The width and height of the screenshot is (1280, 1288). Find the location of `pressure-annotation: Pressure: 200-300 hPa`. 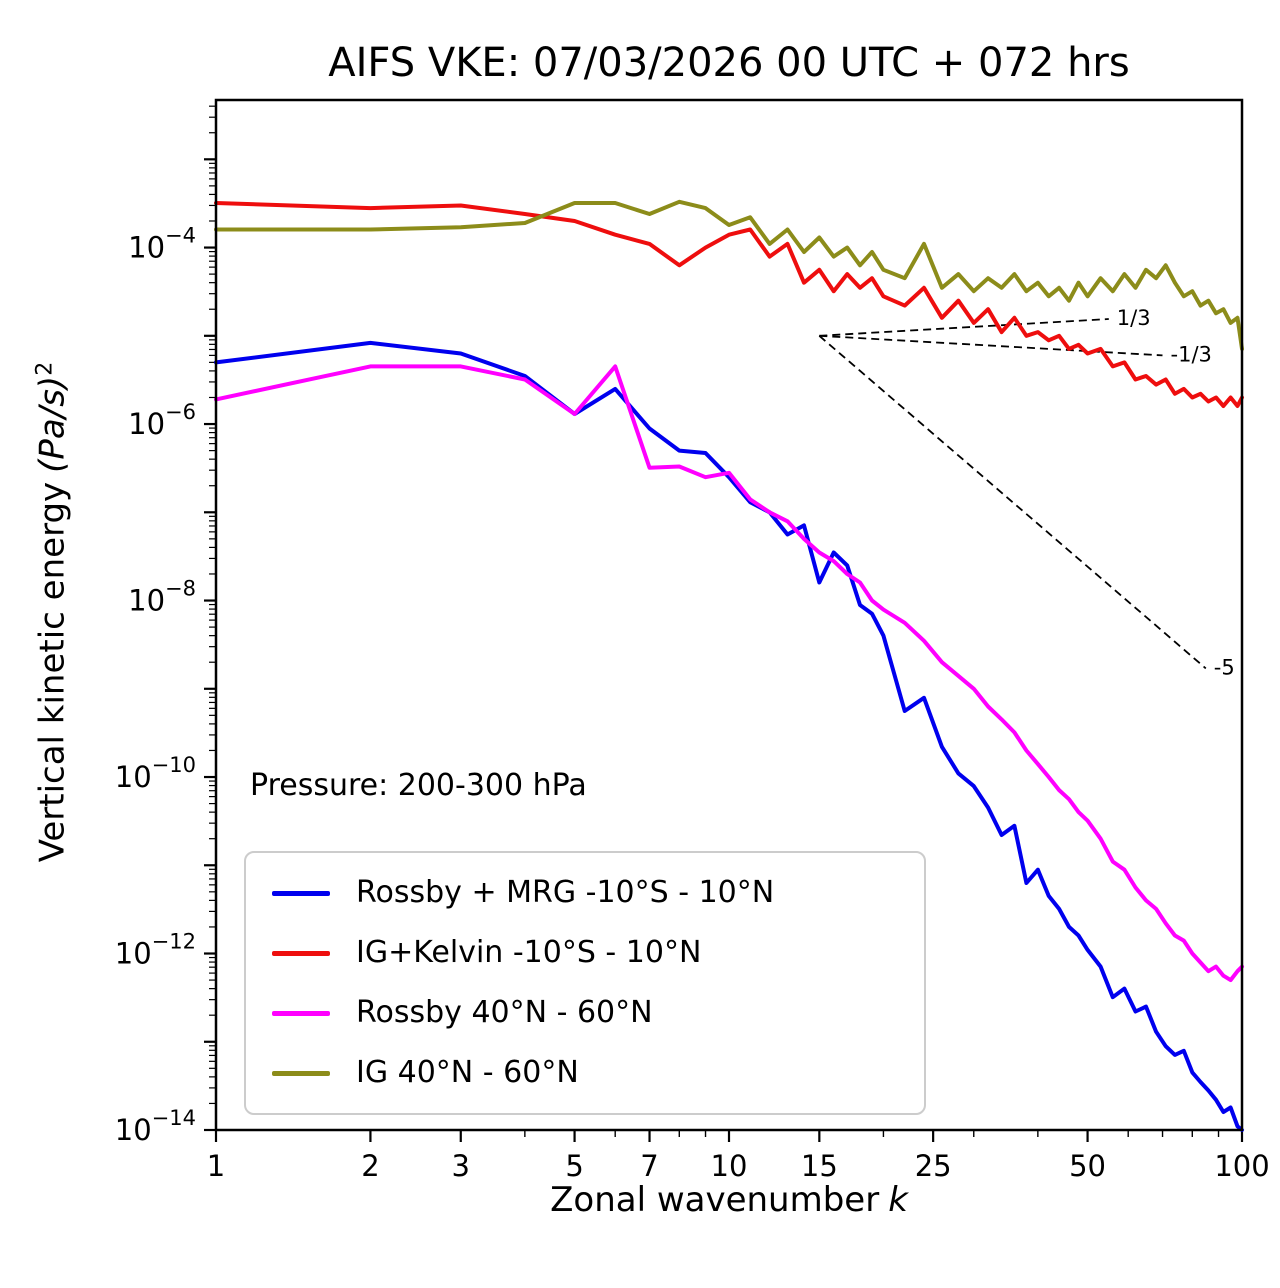

pressure-annotation: Pressure: 200-300 hPa is located at coordinates (418, 785).